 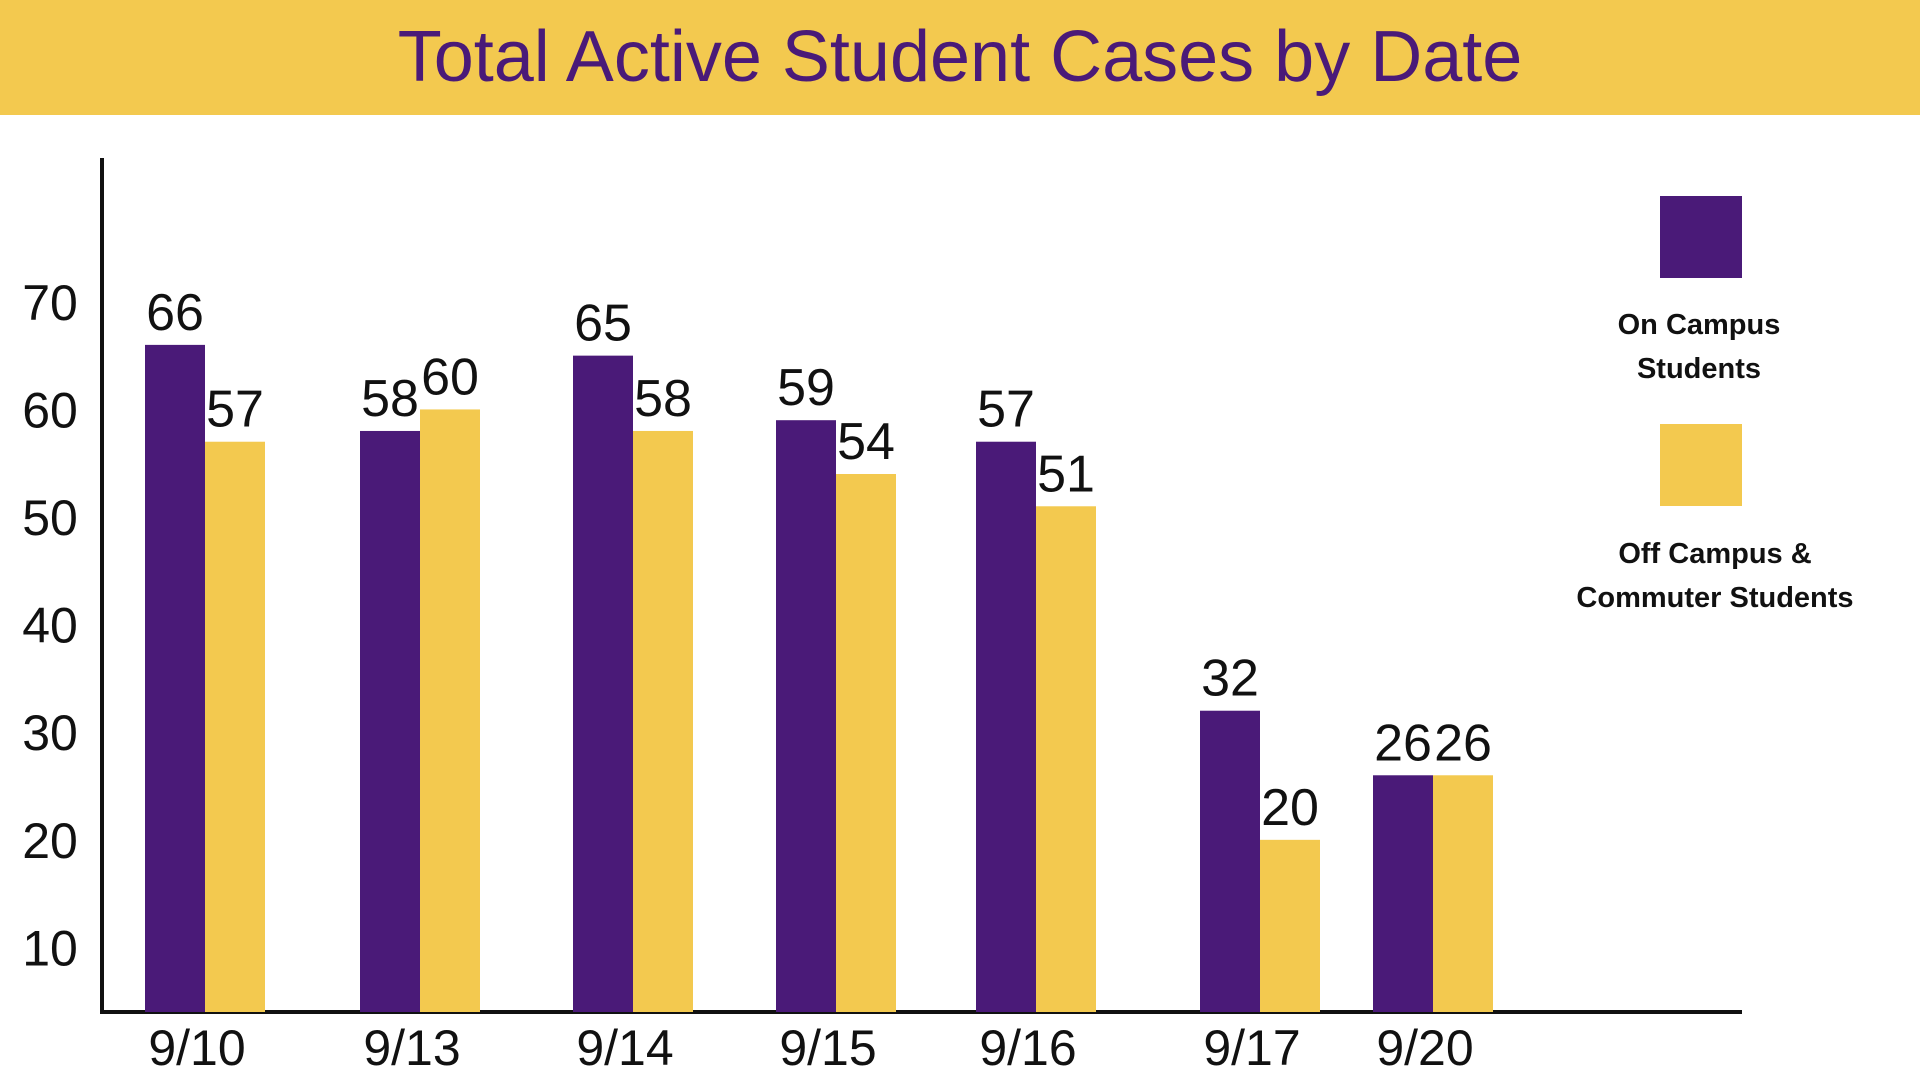 I want to click on x-tick-label: 9/13, so click(x=411, y=1048).